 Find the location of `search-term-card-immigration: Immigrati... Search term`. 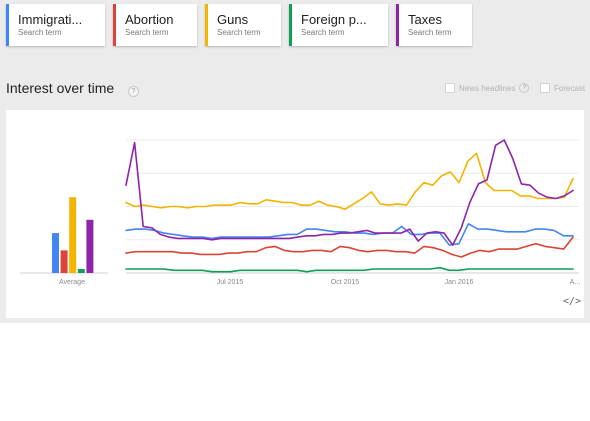

search-term-card-immigration: Immigrati... Search term is located at coordinates (55, 25).